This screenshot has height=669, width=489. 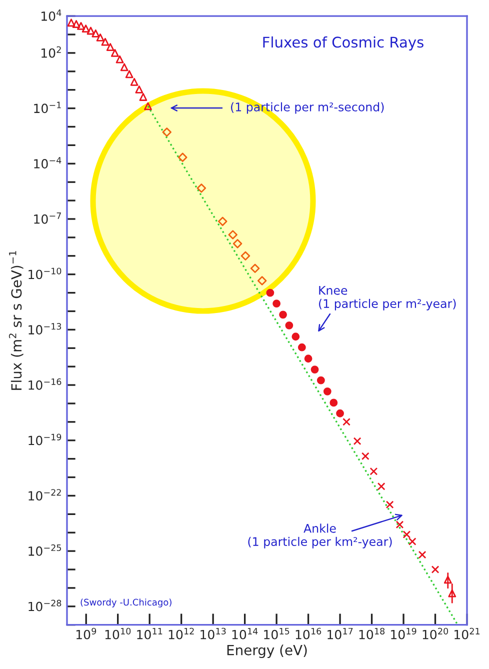 I want to click on y-tick-label: 10$^{−22}$, so click(x=44, y=495).